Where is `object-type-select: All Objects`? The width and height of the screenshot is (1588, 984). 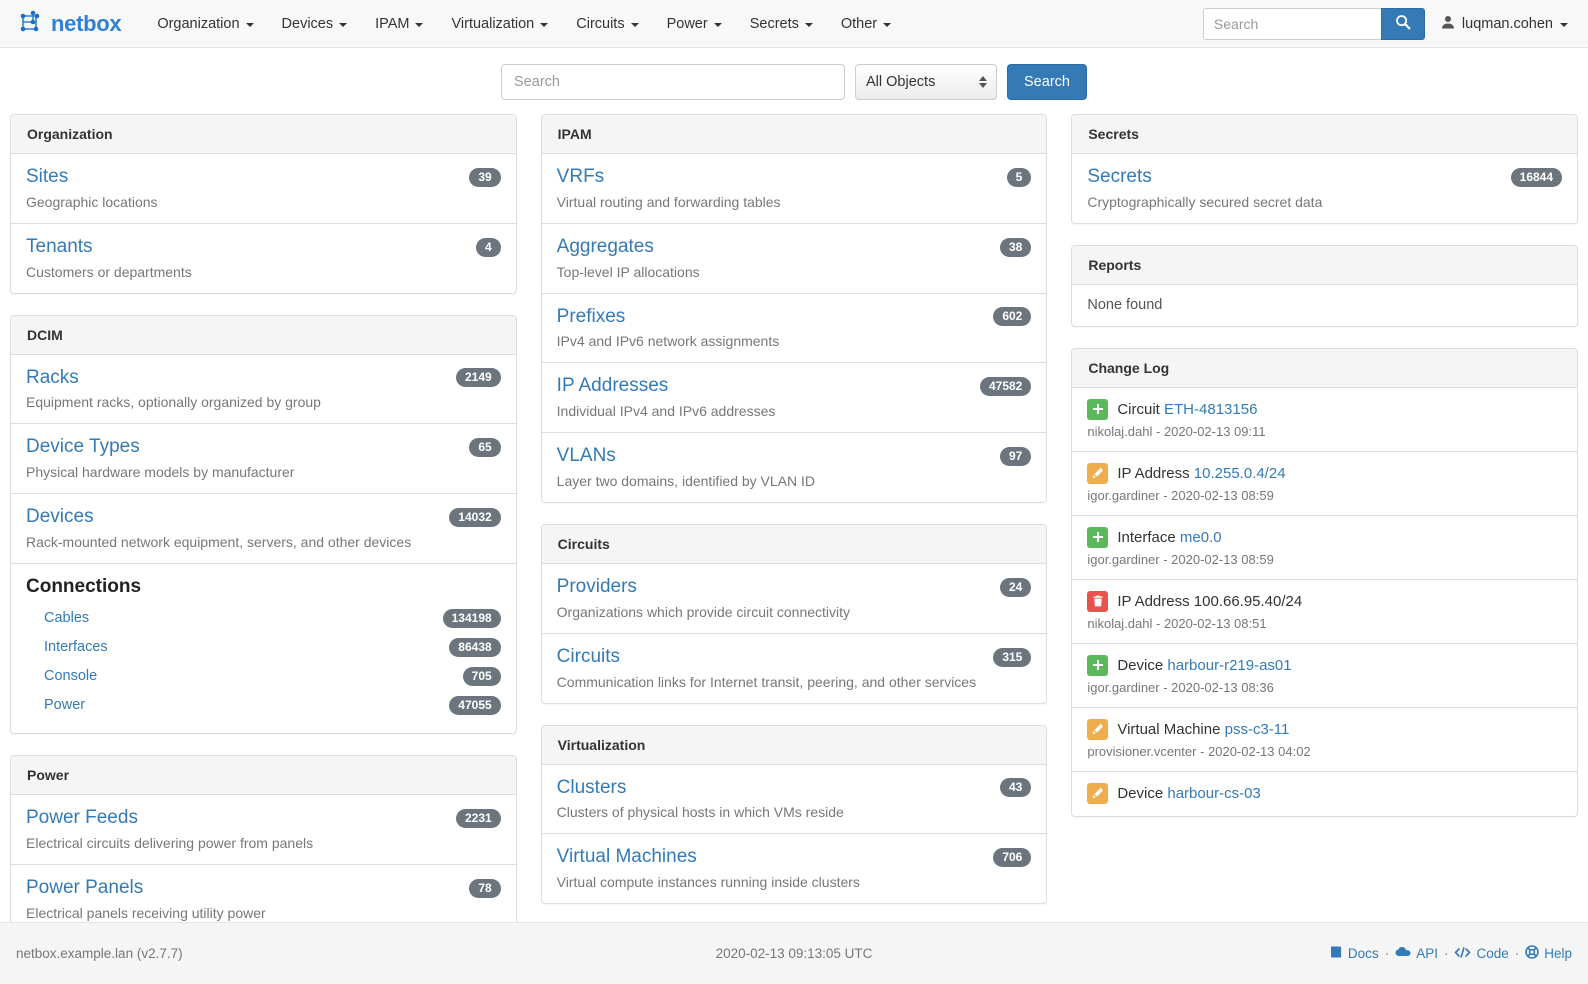
object-type-select: All Objects is located at coordinates (926, 82).